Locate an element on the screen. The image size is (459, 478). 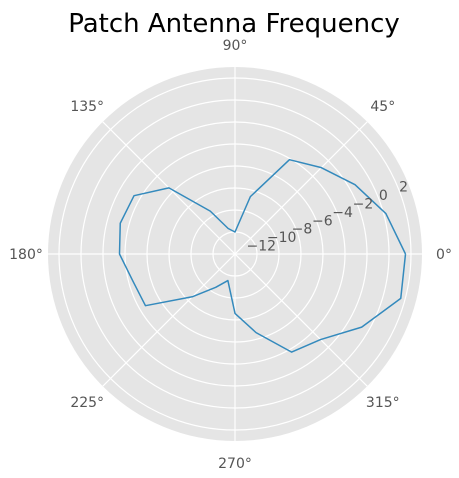
radius-tick-label: 2 is located at coordinates (403, 188).